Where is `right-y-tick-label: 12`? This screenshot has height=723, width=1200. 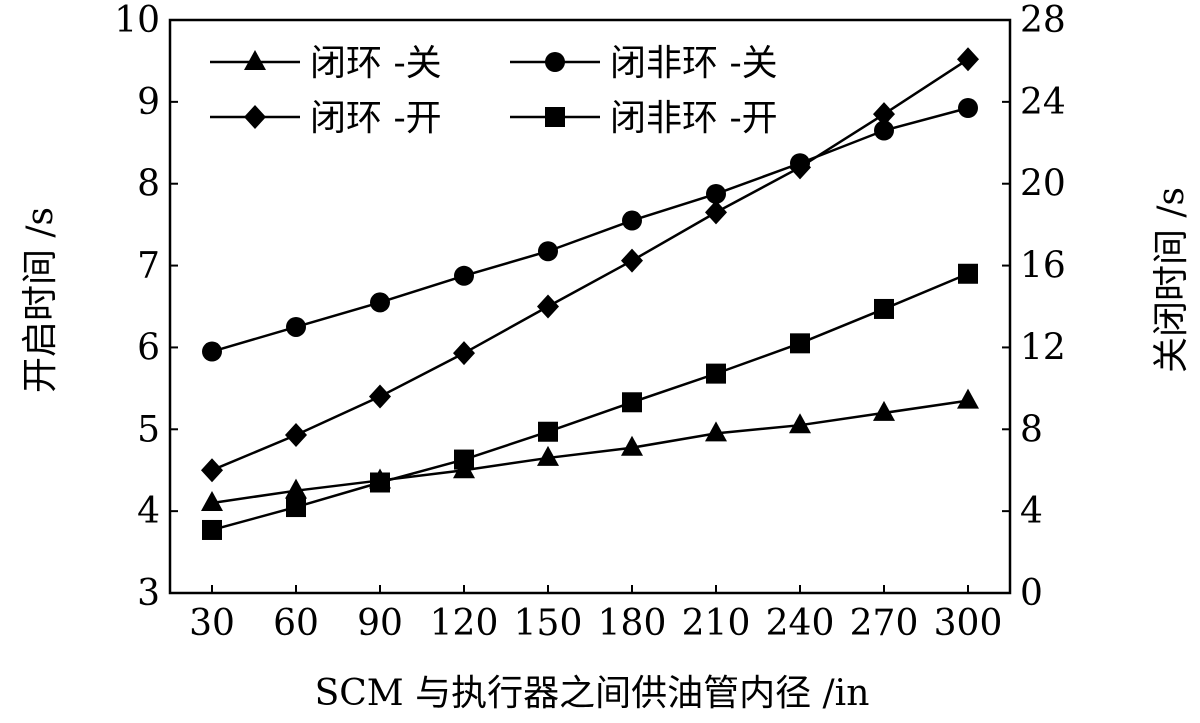
right-y-tick-label: 12 is located at coordinates (1043, 347).